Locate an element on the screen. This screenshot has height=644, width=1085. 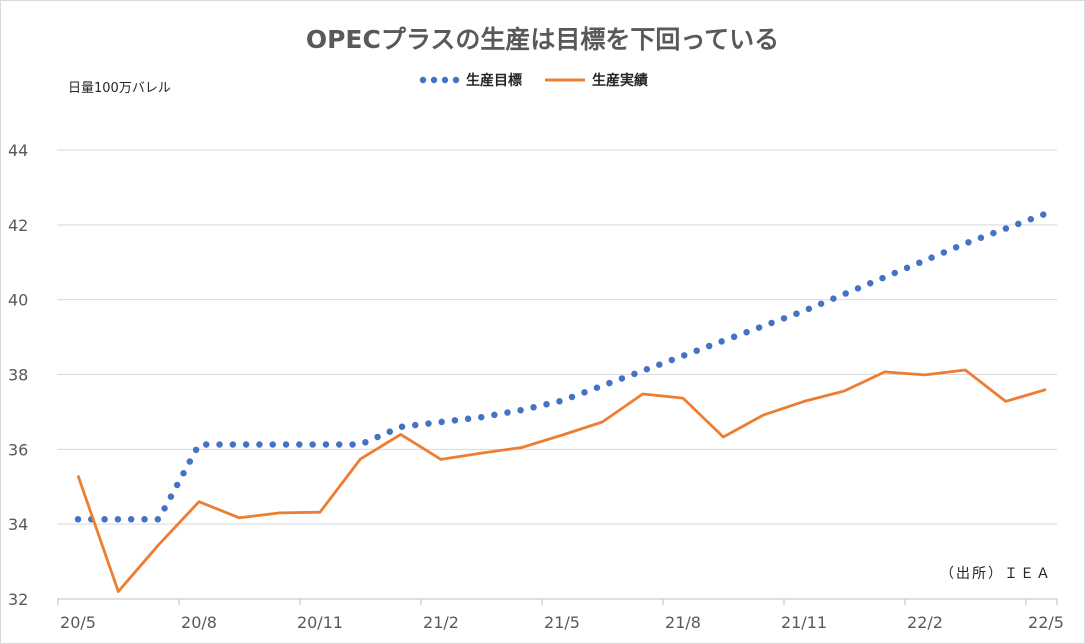
legend: 生産目標 生産実績 is located at coordinates (544, 80).